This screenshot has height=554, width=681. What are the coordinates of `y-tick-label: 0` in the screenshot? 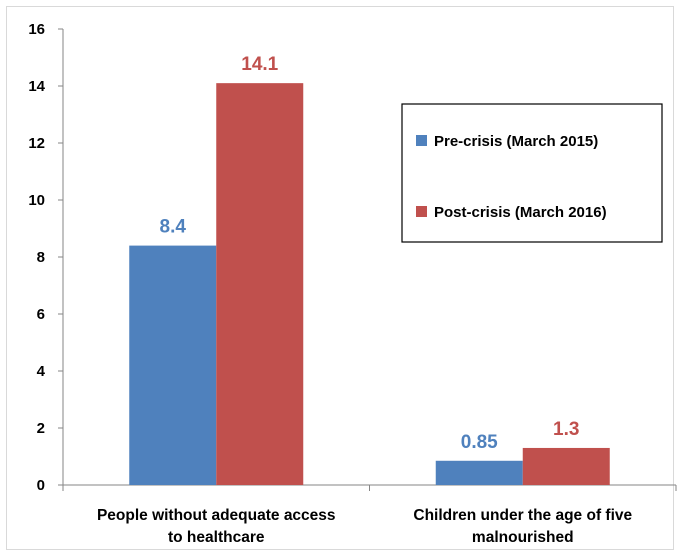 It's located at (41, 485).